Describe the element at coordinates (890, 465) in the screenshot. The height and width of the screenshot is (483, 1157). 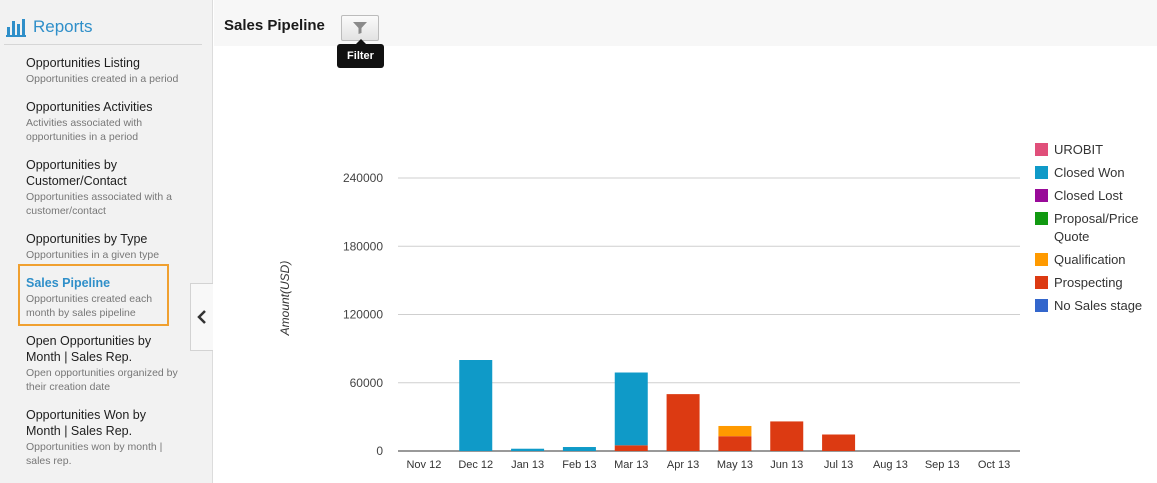
I see `x-tick-label: Aug 13` at that location.